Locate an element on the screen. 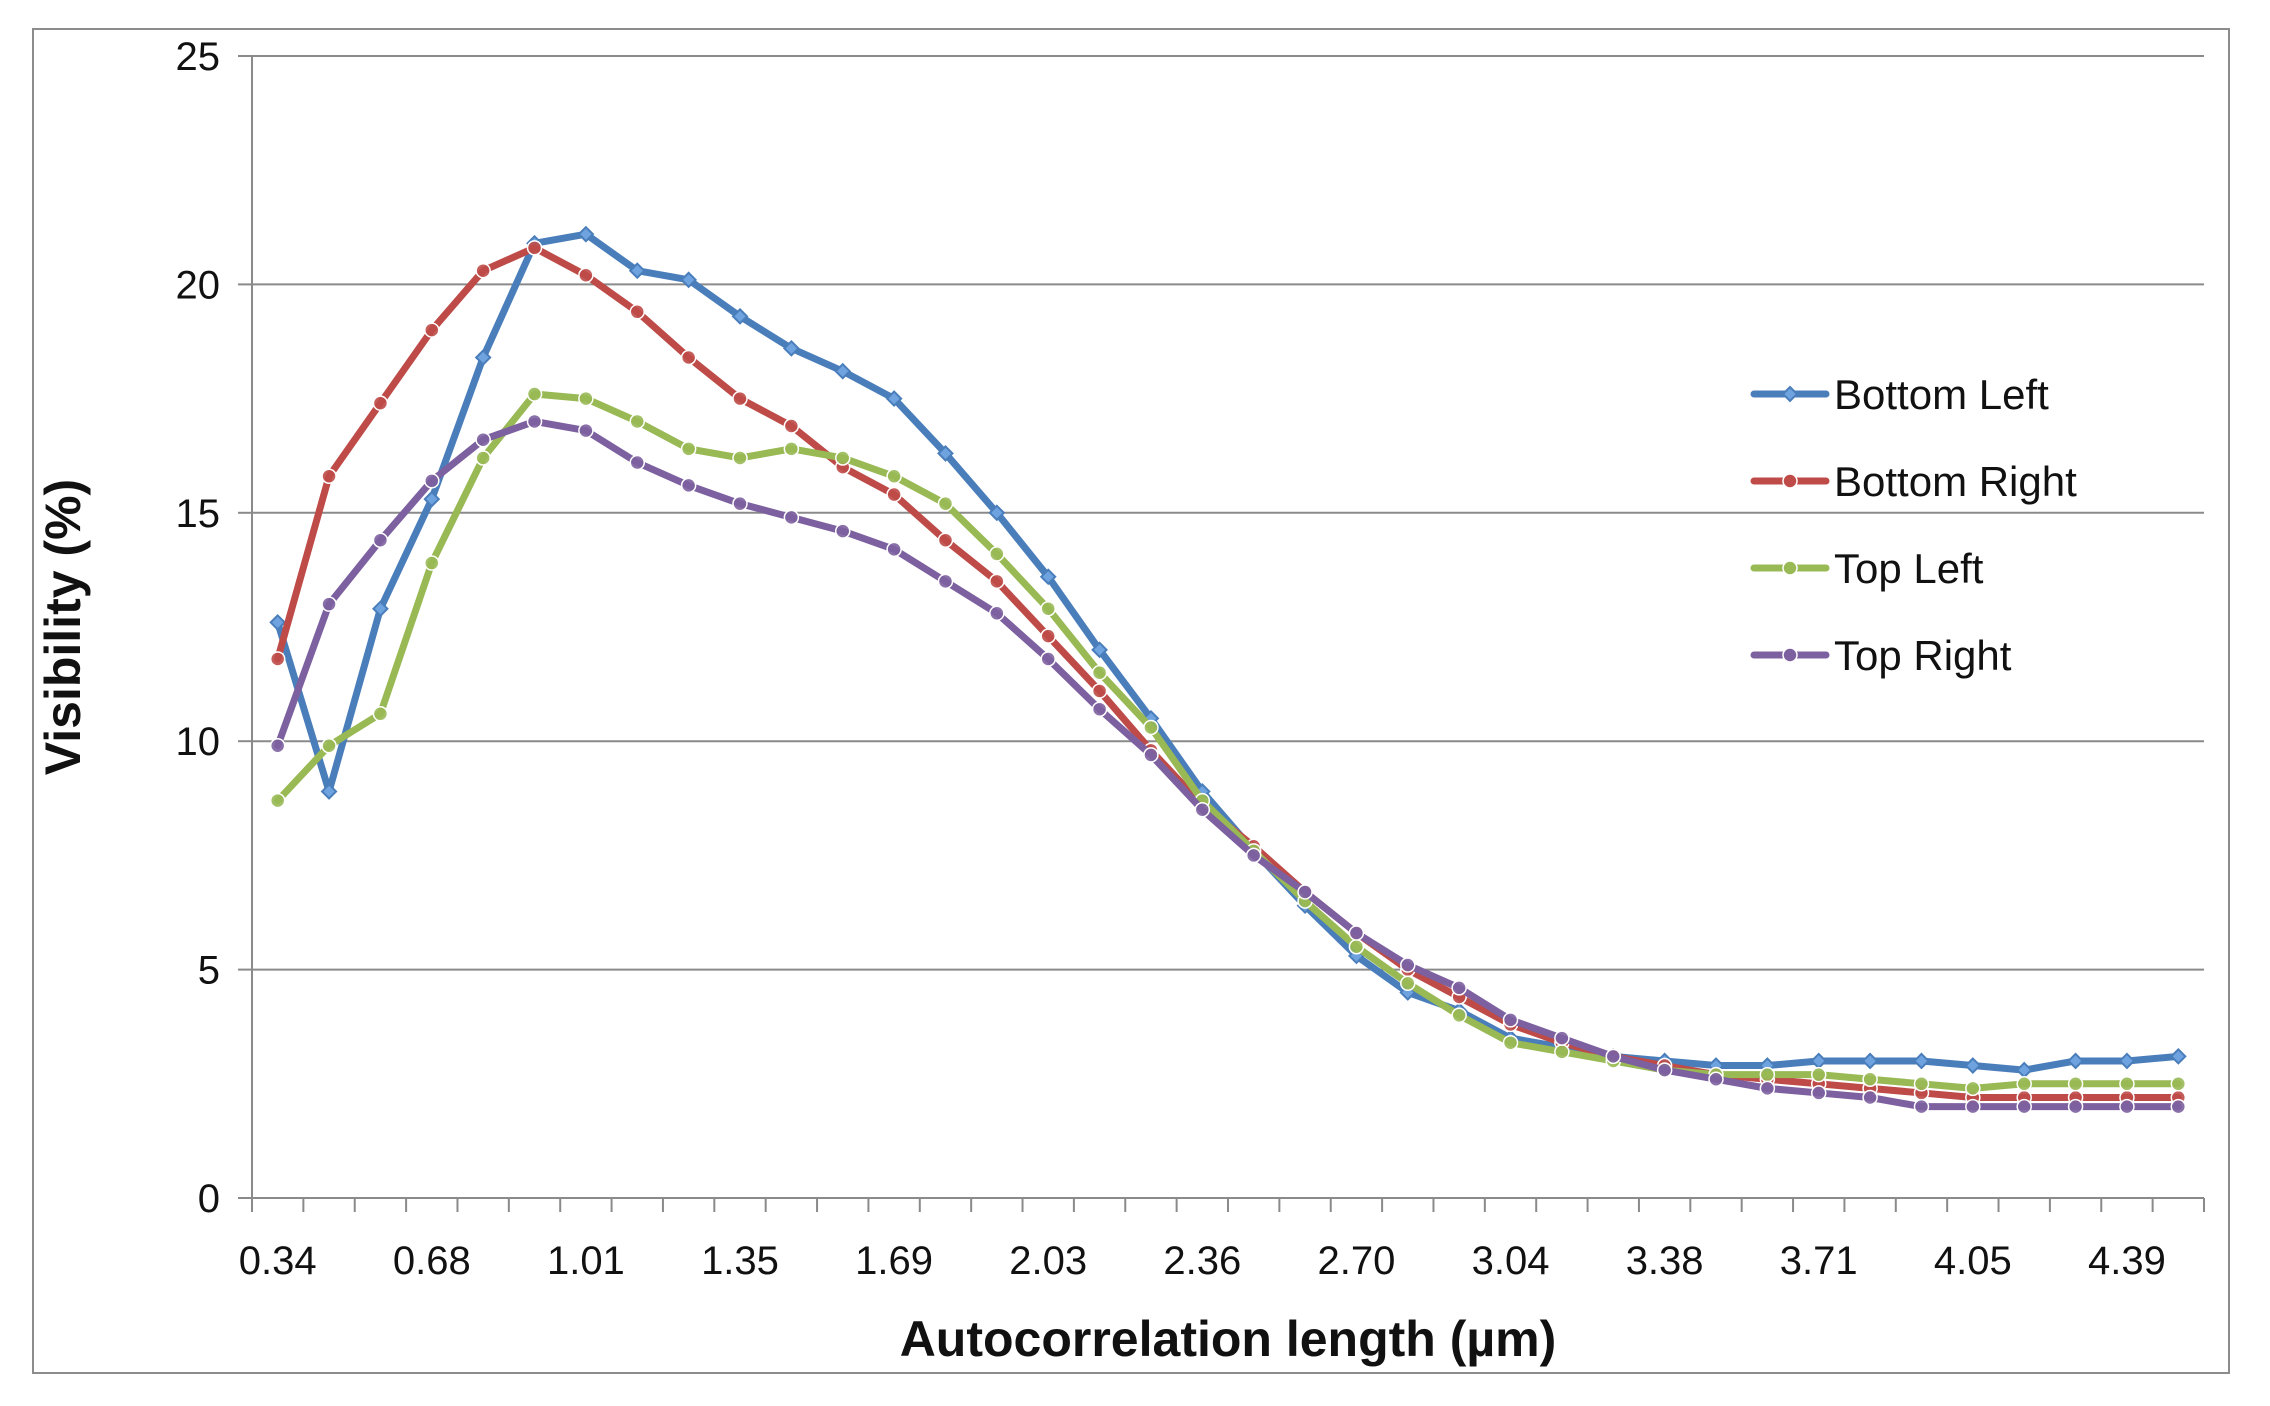  legend-label: Bottom Left is located at coordinates (1941, 394).